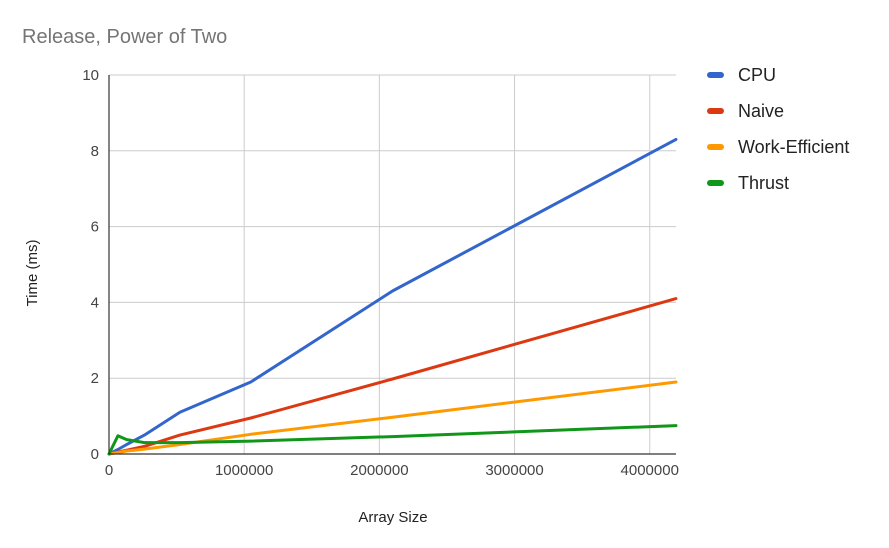 This screenshot has height=548, width=889. Describe the element at coordinates (124, 37) in the screenshot. I see `chart-title: Release, Power of Two` at that location.